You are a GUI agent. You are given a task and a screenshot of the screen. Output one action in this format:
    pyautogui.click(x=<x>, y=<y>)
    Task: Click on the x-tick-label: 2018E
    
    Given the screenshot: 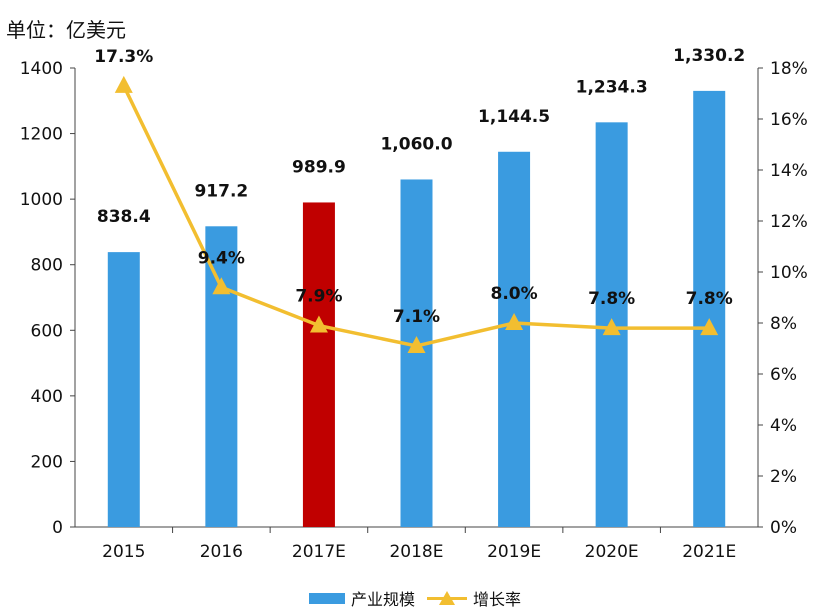 What is the action you would take?
    pyautogui.click(x=416, y=552)
    